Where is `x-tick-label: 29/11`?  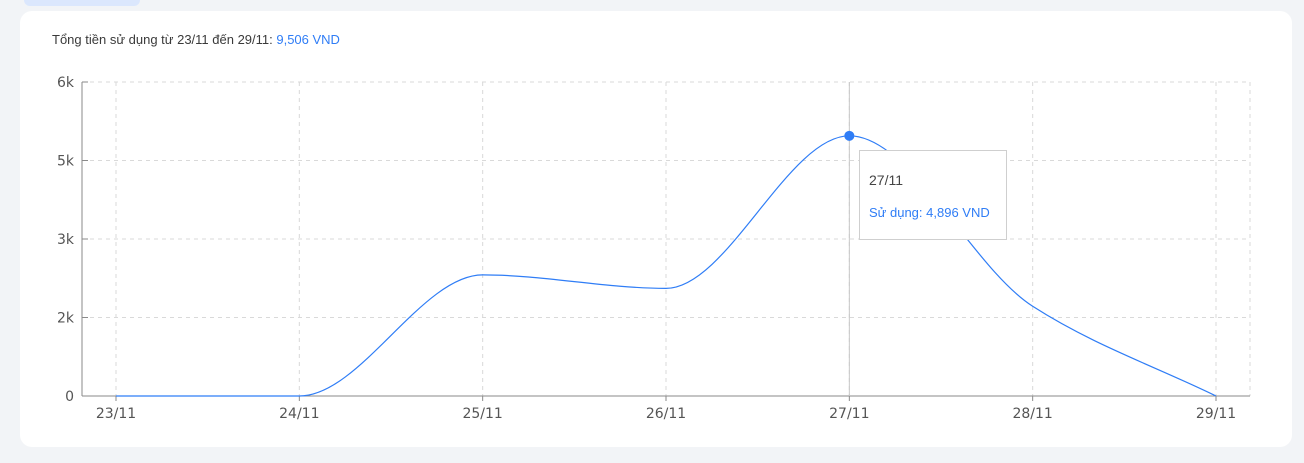
x-tick-label: 29/11 is located at coordinates (1216, 414).